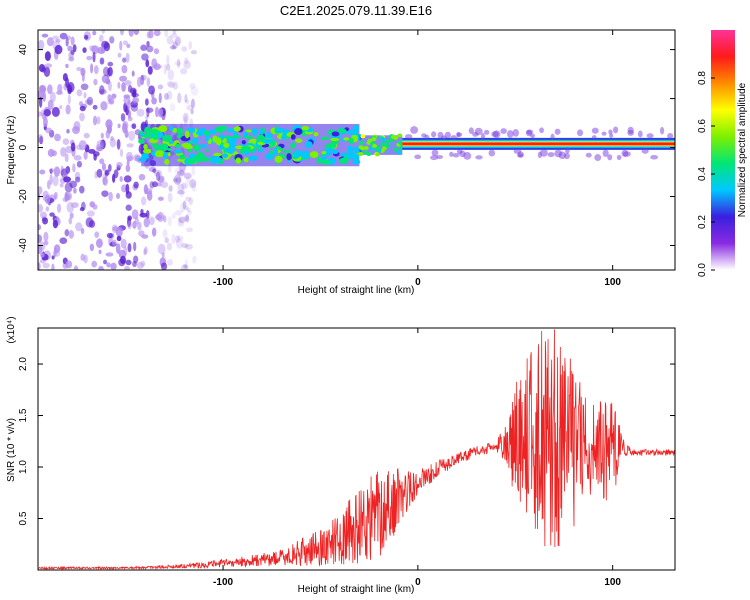 The height and width of the screenshot is (600, 750). Describe the element at coordinates (356, 589) in the screenshot. I see `snr-x-axis-label: Height of straight line (km)` at that location.